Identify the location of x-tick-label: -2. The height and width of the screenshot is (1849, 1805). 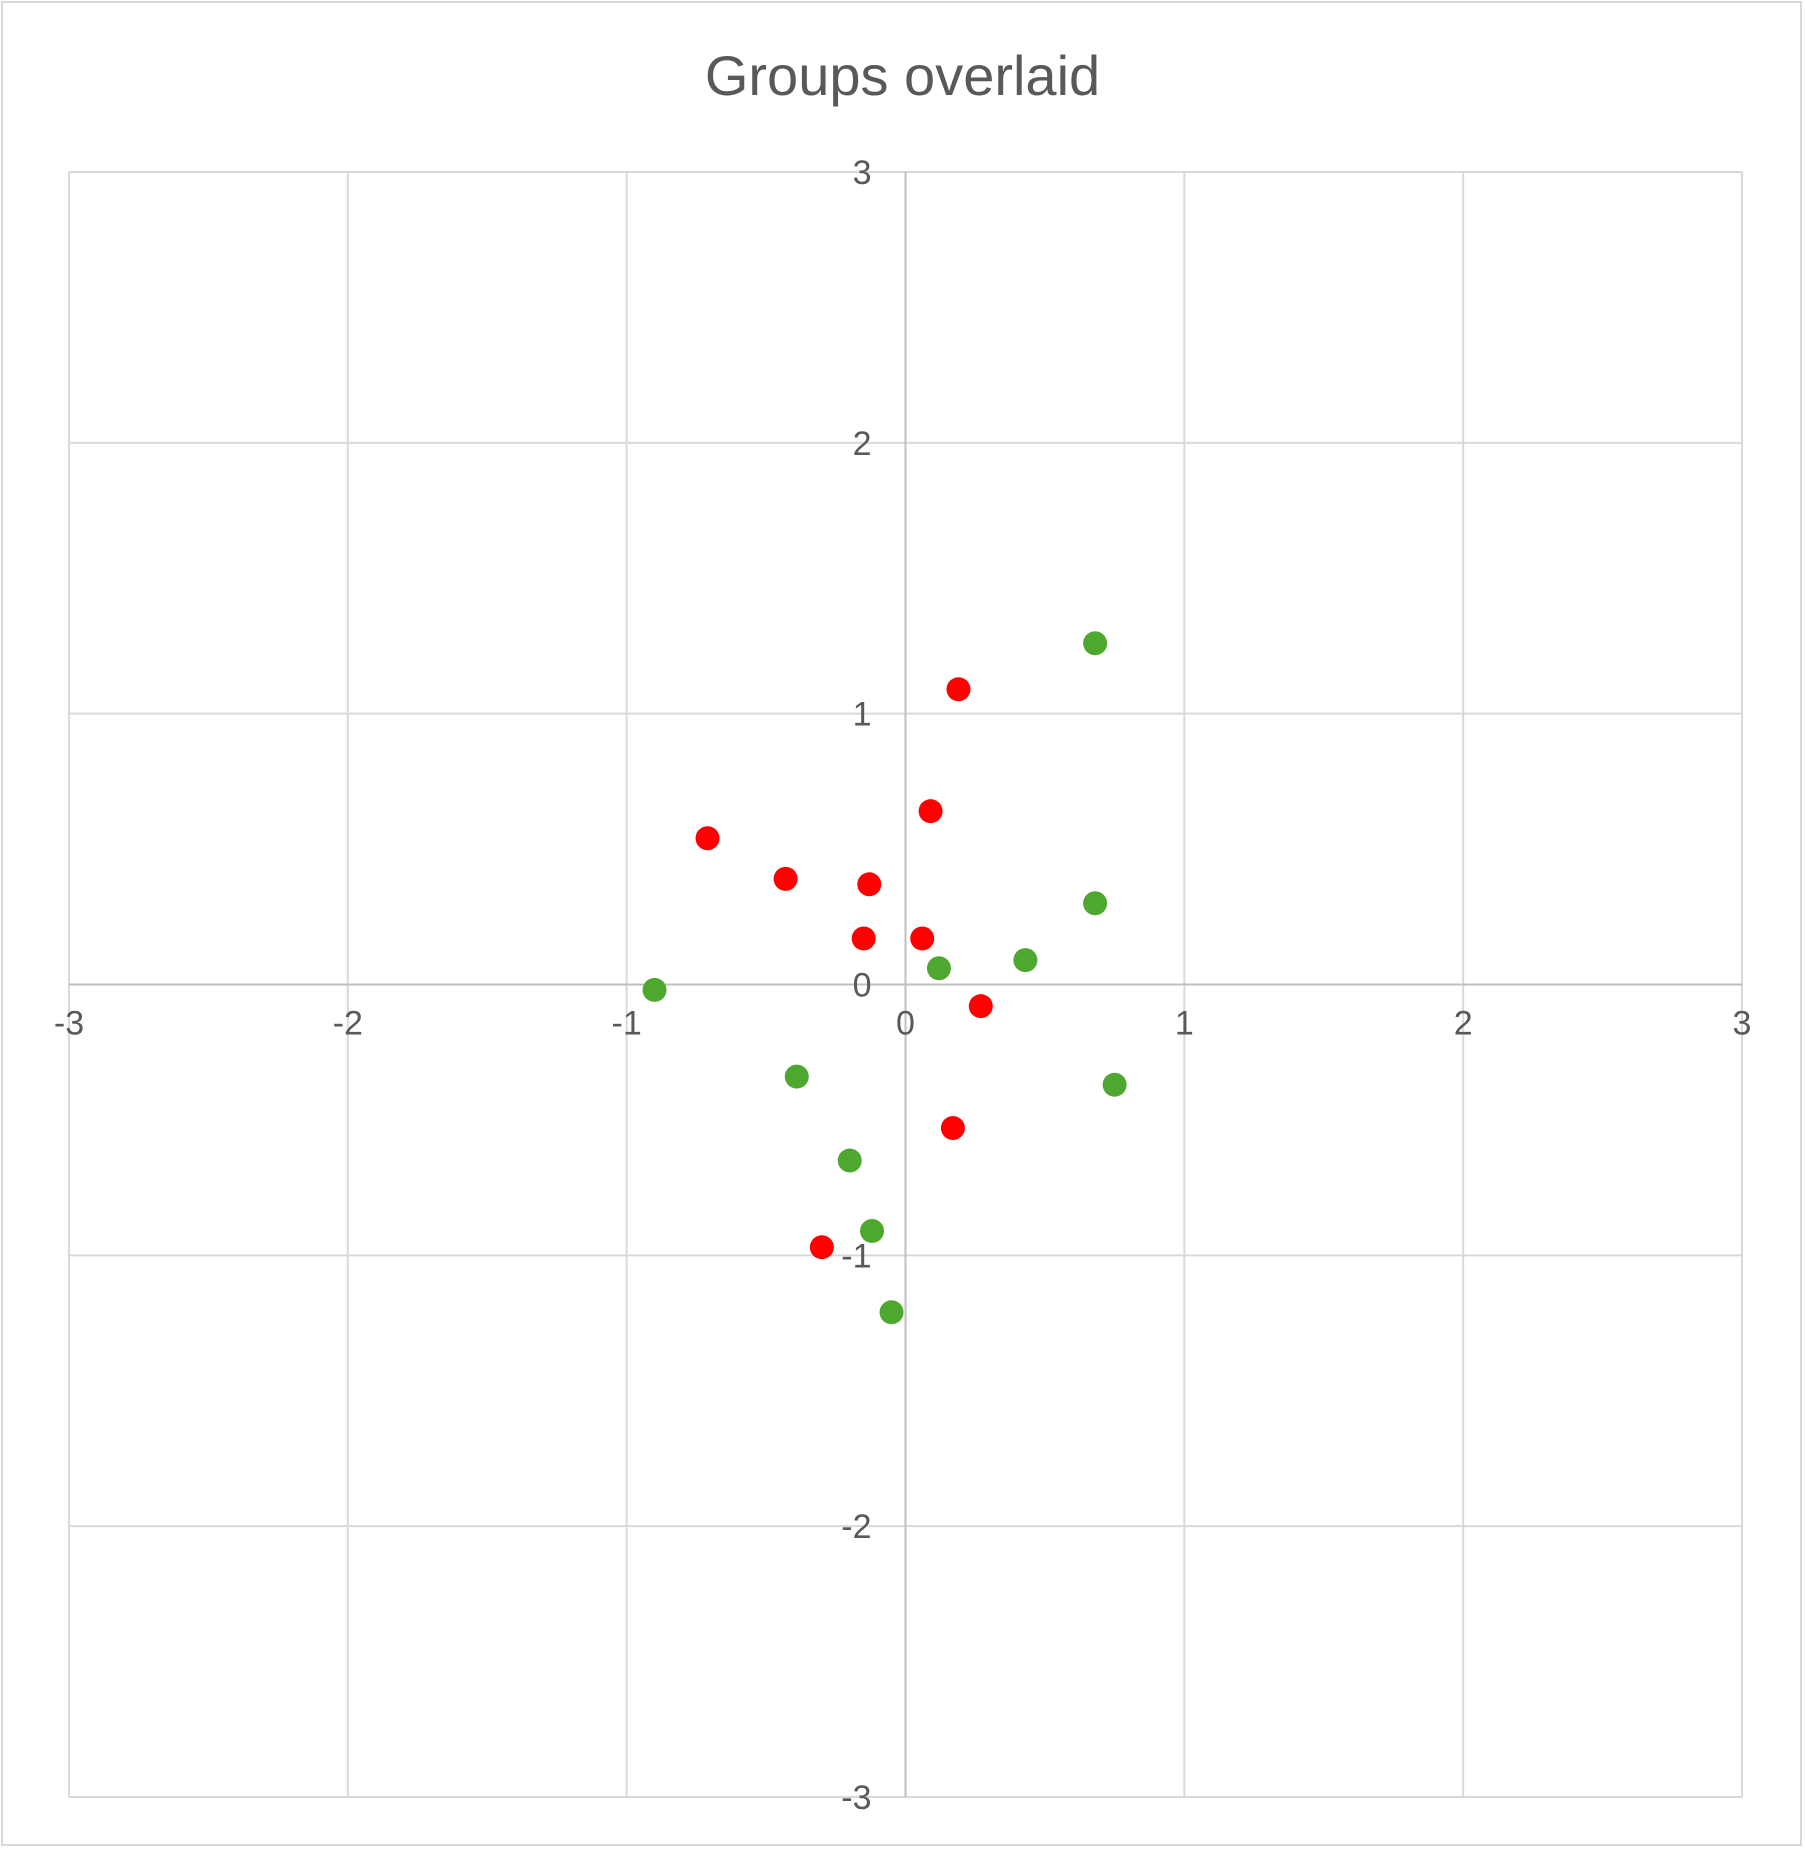
(348, 1024).